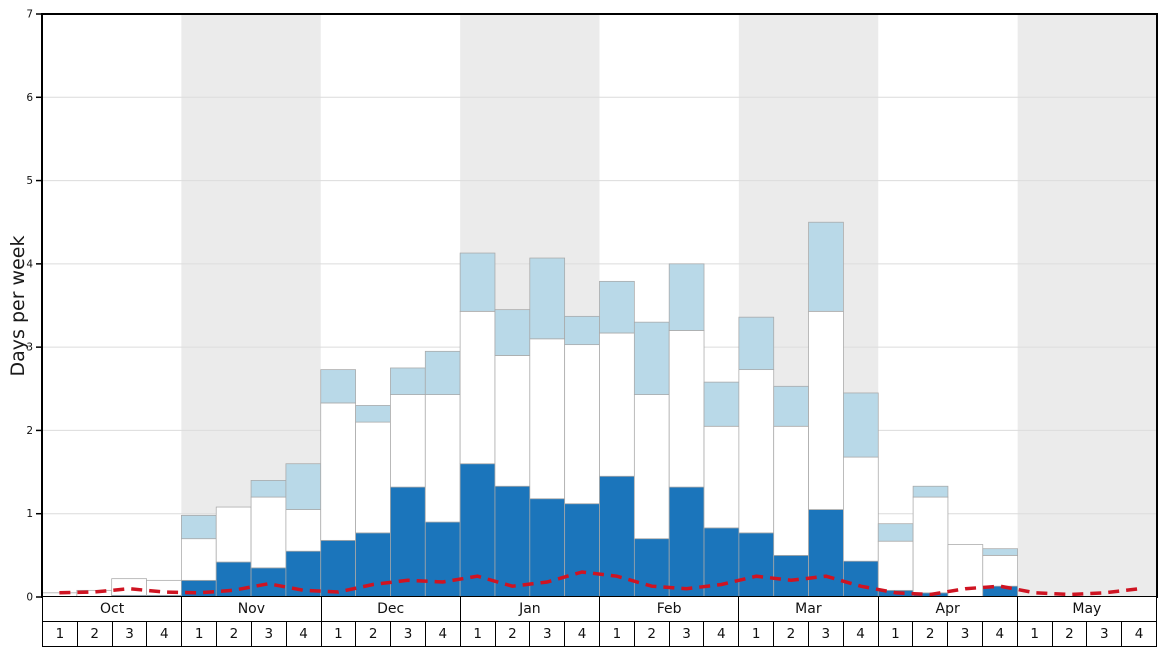 The width and height of the screenshot is (1168, 648). What do you see at coordinates (1087, 305) in the screenshot?
I see `month-band` at bounding box center [1087, 305].